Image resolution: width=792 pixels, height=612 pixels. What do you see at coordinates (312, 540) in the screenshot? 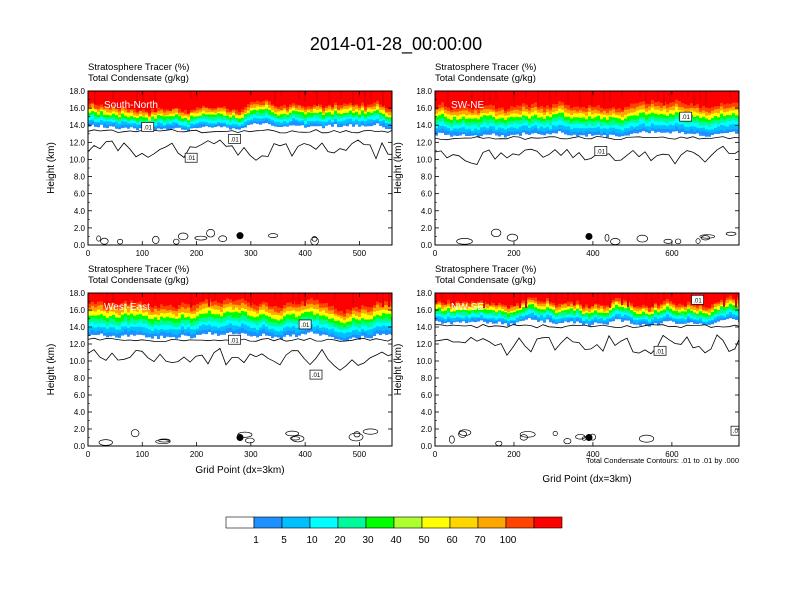
I see `colorbar-level: 10` at bounding box center [312, 540].